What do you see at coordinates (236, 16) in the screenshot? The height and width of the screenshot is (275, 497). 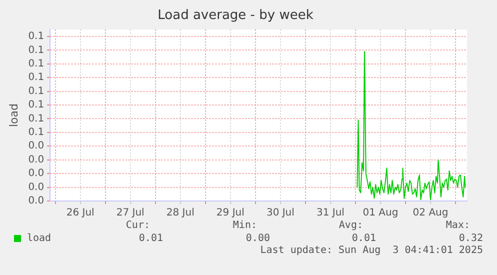 I see `chart-title: Load average - by week` at bounding box center [236, 16].